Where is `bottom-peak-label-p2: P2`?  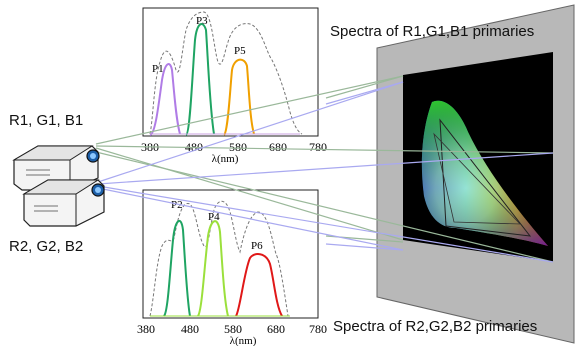
bottom-peak-label-p2: P2 is located at coordinates (177, 205).